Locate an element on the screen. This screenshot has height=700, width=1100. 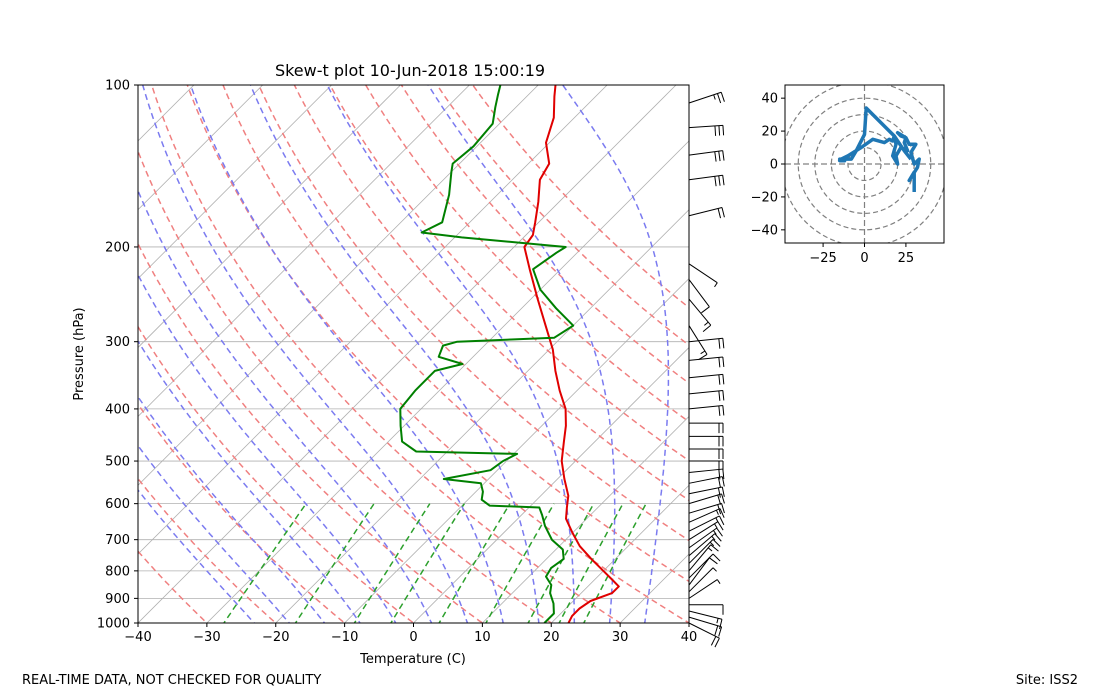
skewt-x-ticks: −40 −30 −20 −10 0 10 20 30 40 is located at coordinates (410, 634).